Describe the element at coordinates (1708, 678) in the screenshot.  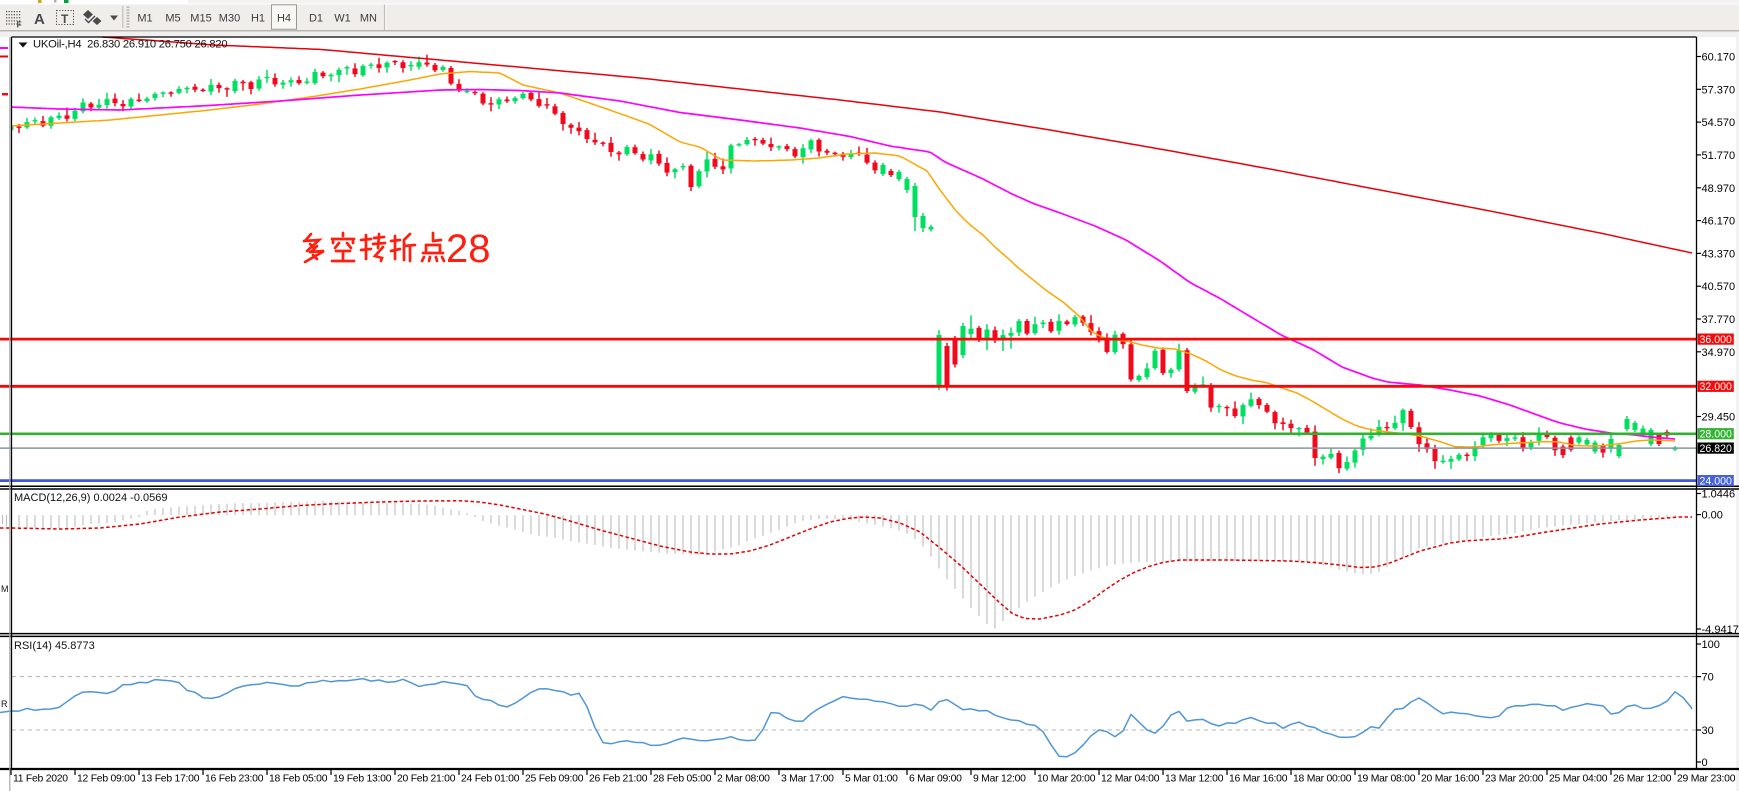
I see `svg-text: 70` at that location.